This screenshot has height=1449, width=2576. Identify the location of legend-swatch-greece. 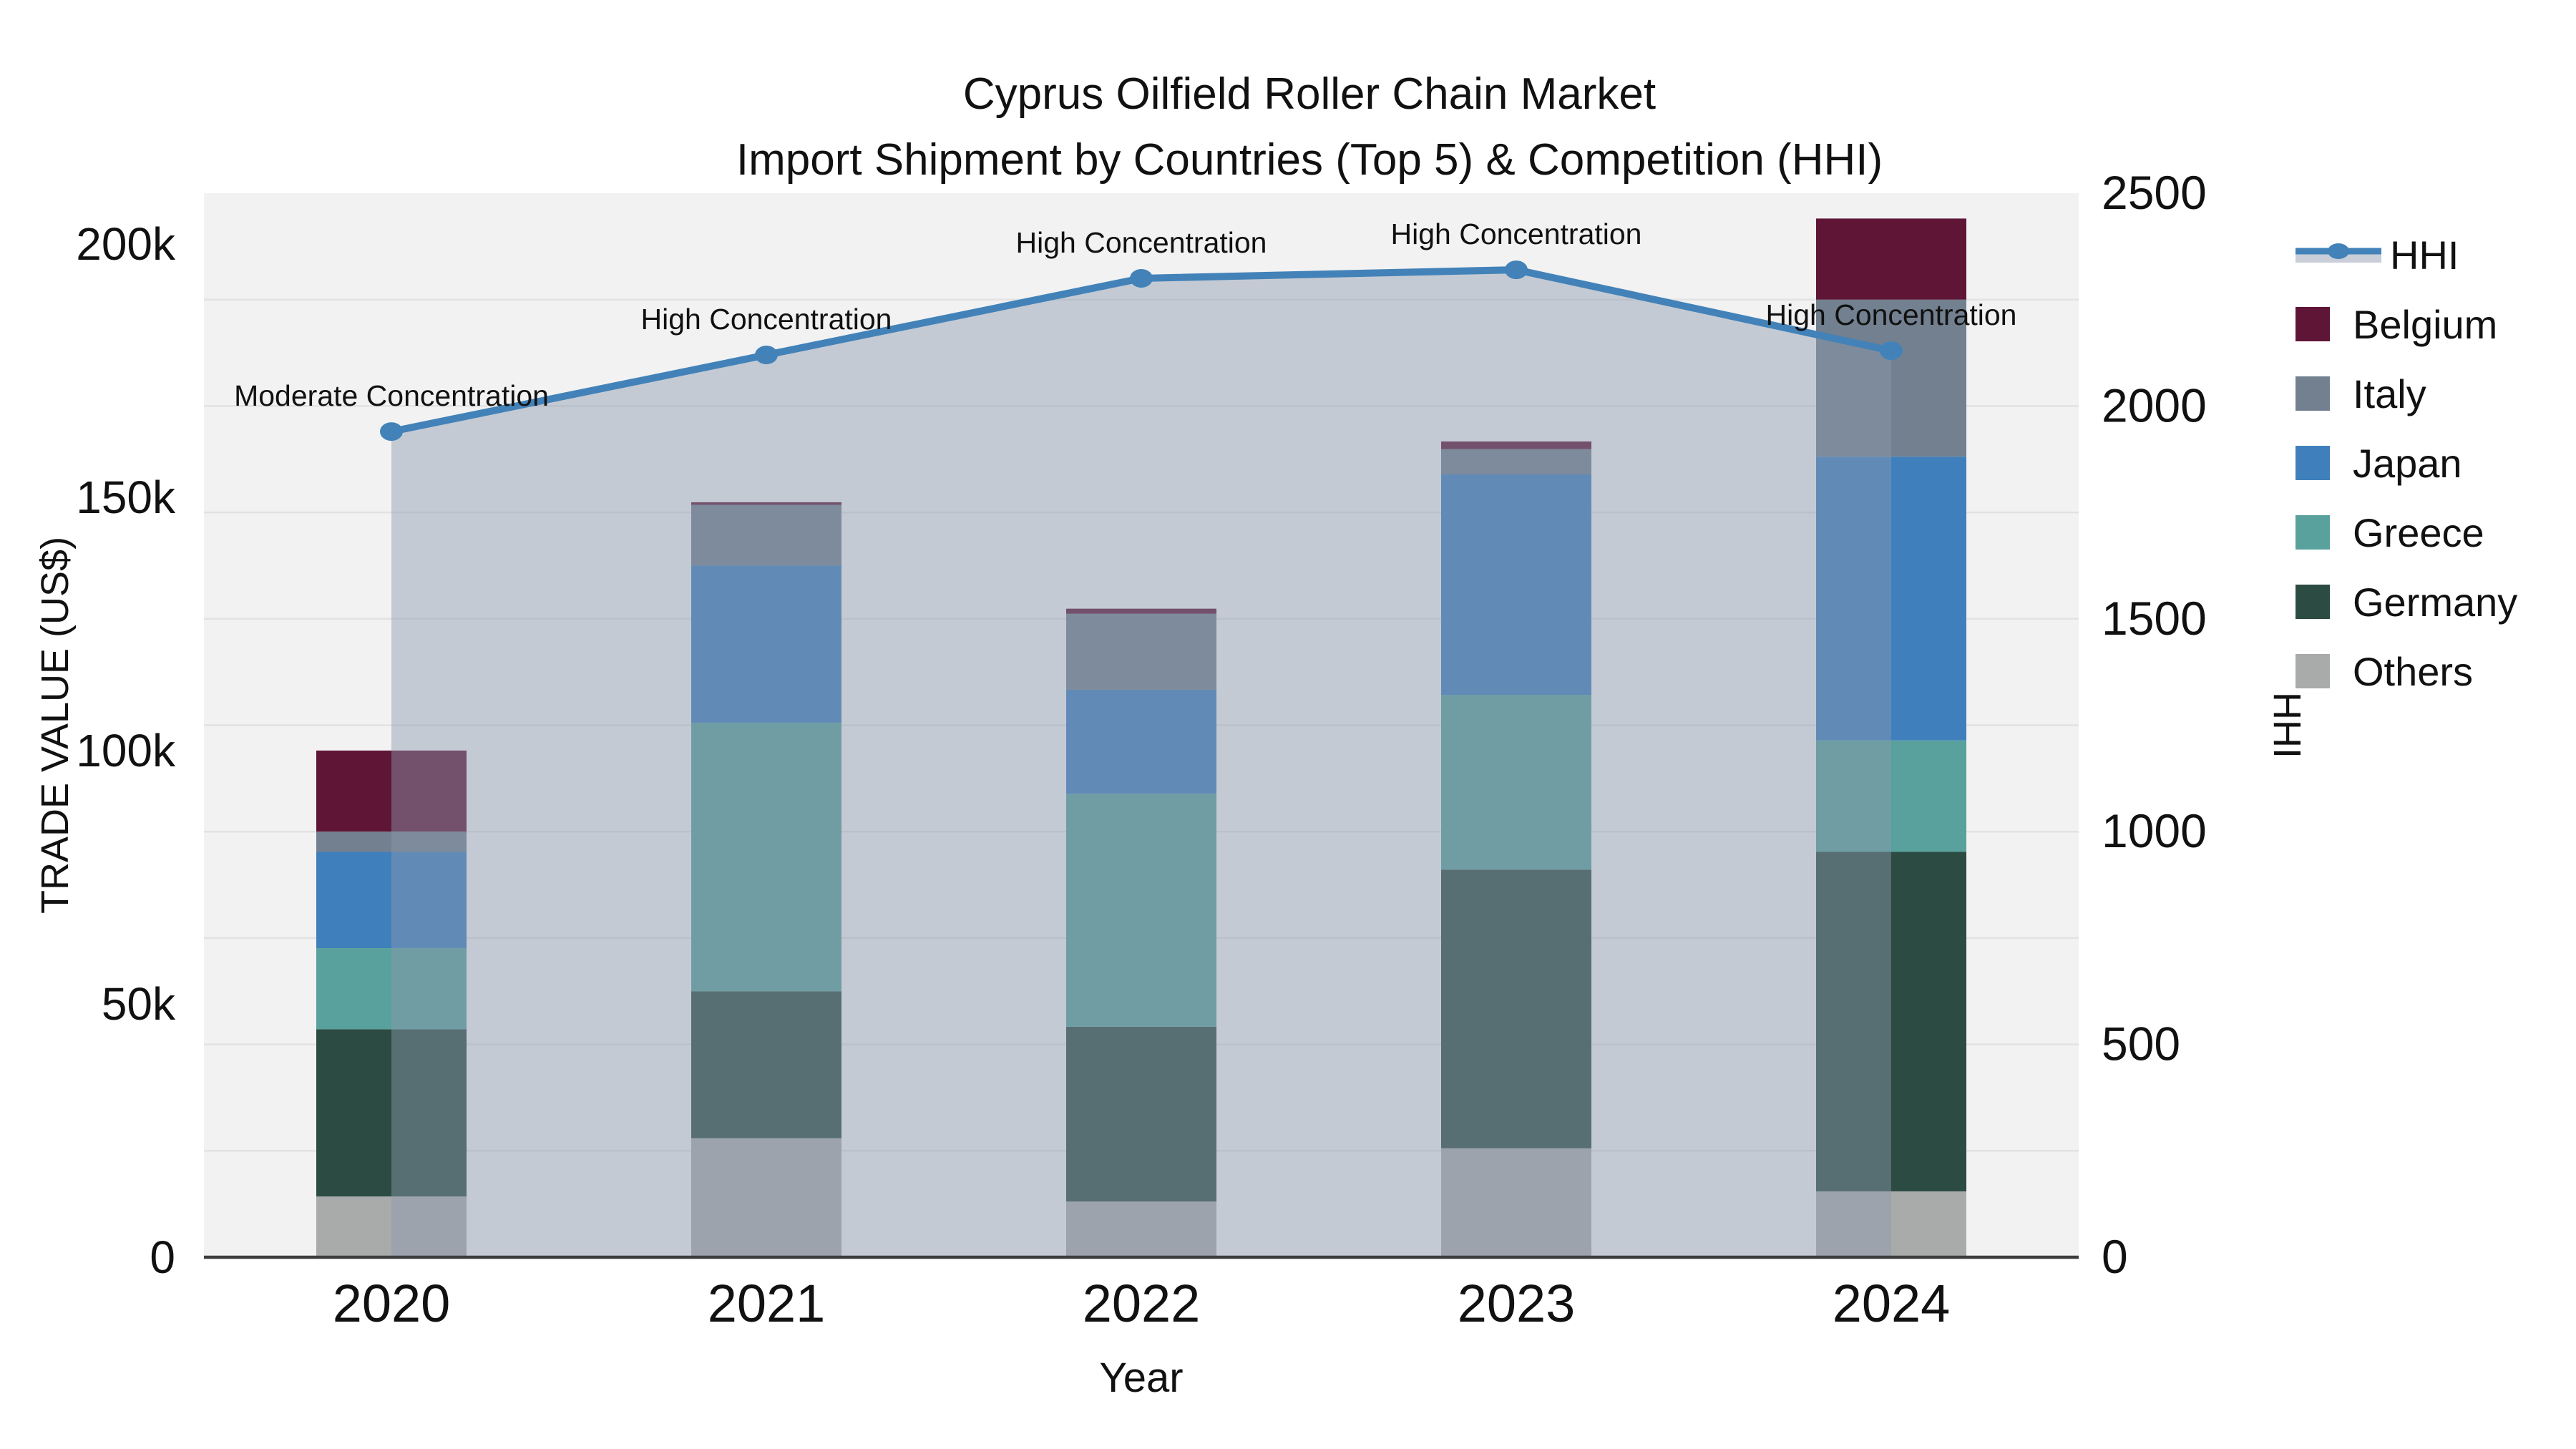
(2313, 532).